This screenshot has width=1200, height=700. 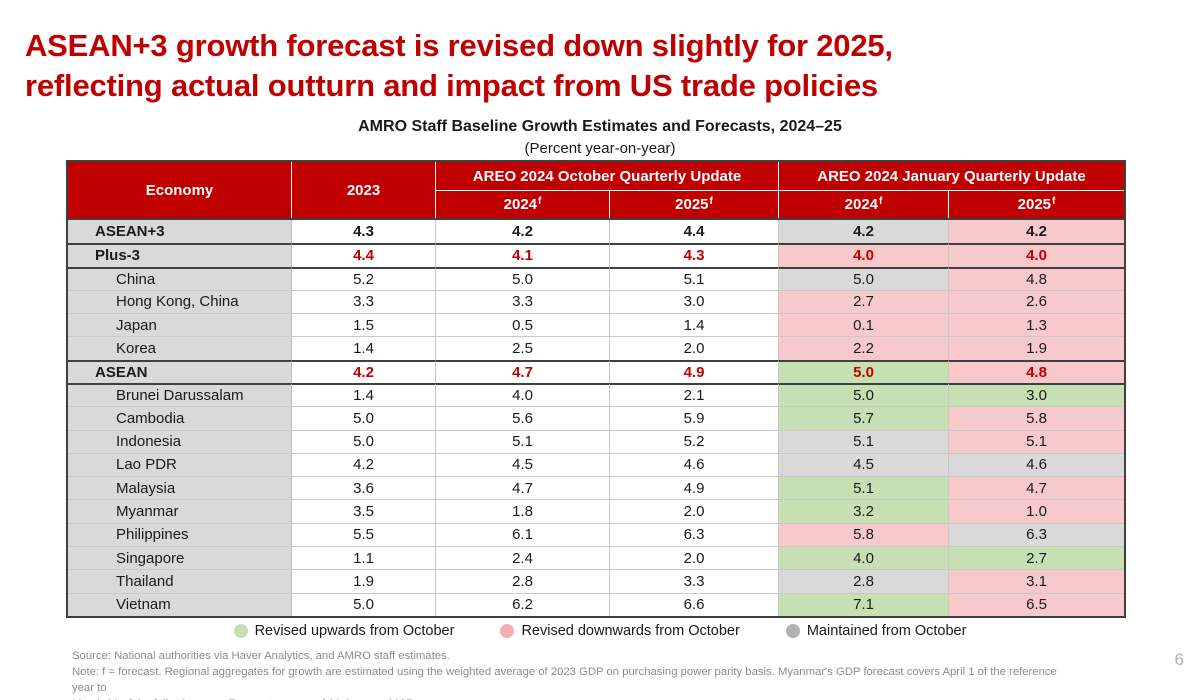 What do you see at coordinates (792, 631) in the screenshot?
I see `legend-dot-maintained-icon` at bounding box center [792, 631].